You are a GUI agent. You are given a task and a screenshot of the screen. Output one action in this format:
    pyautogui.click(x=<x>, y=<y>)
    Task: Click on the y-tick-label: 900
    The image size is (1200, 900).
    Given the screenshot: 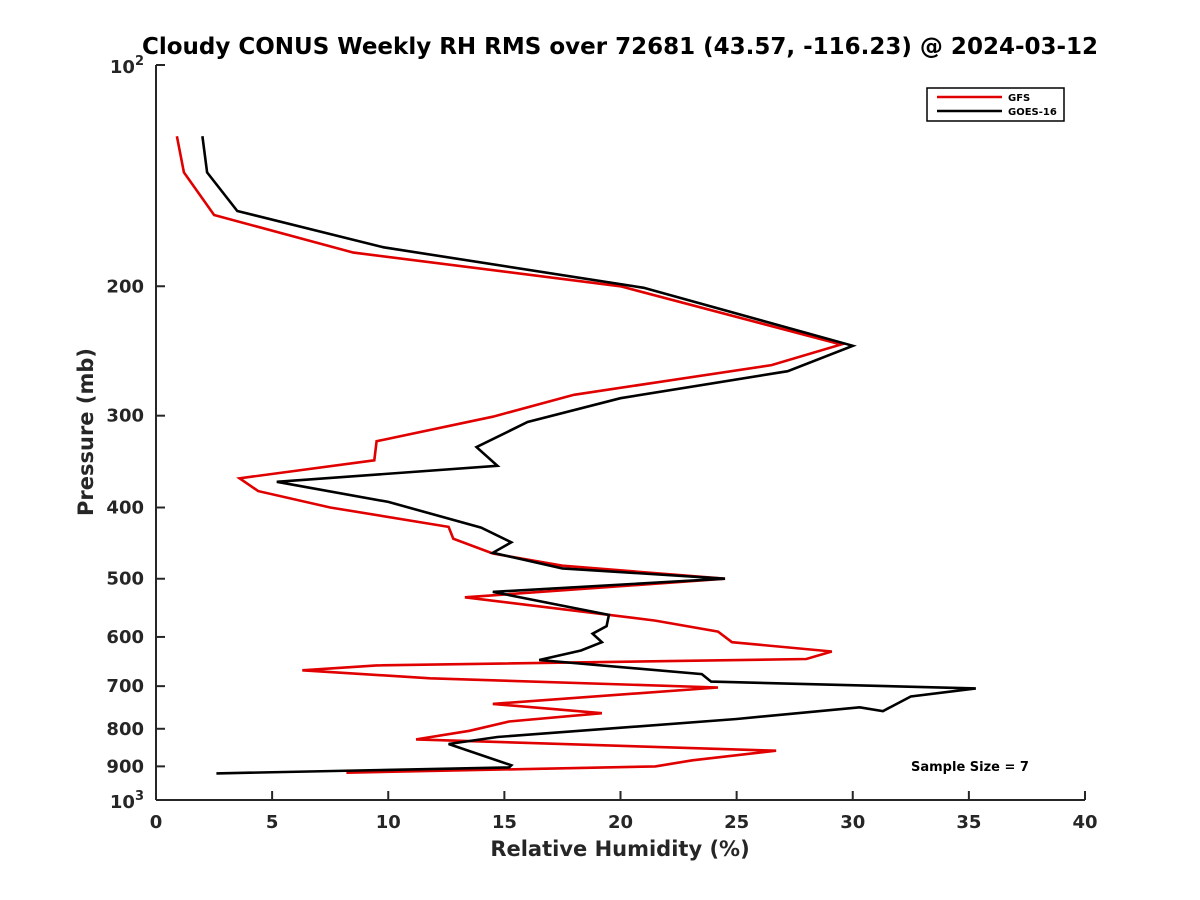 What is the action you would take?
    pyautogui.click(x=125, y=766)
    